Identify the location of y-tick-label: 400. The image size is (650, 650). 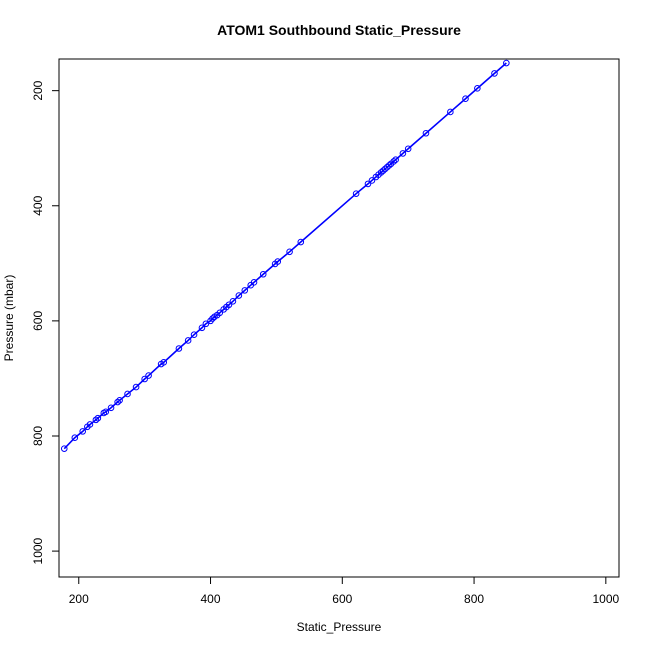
(38, 205).